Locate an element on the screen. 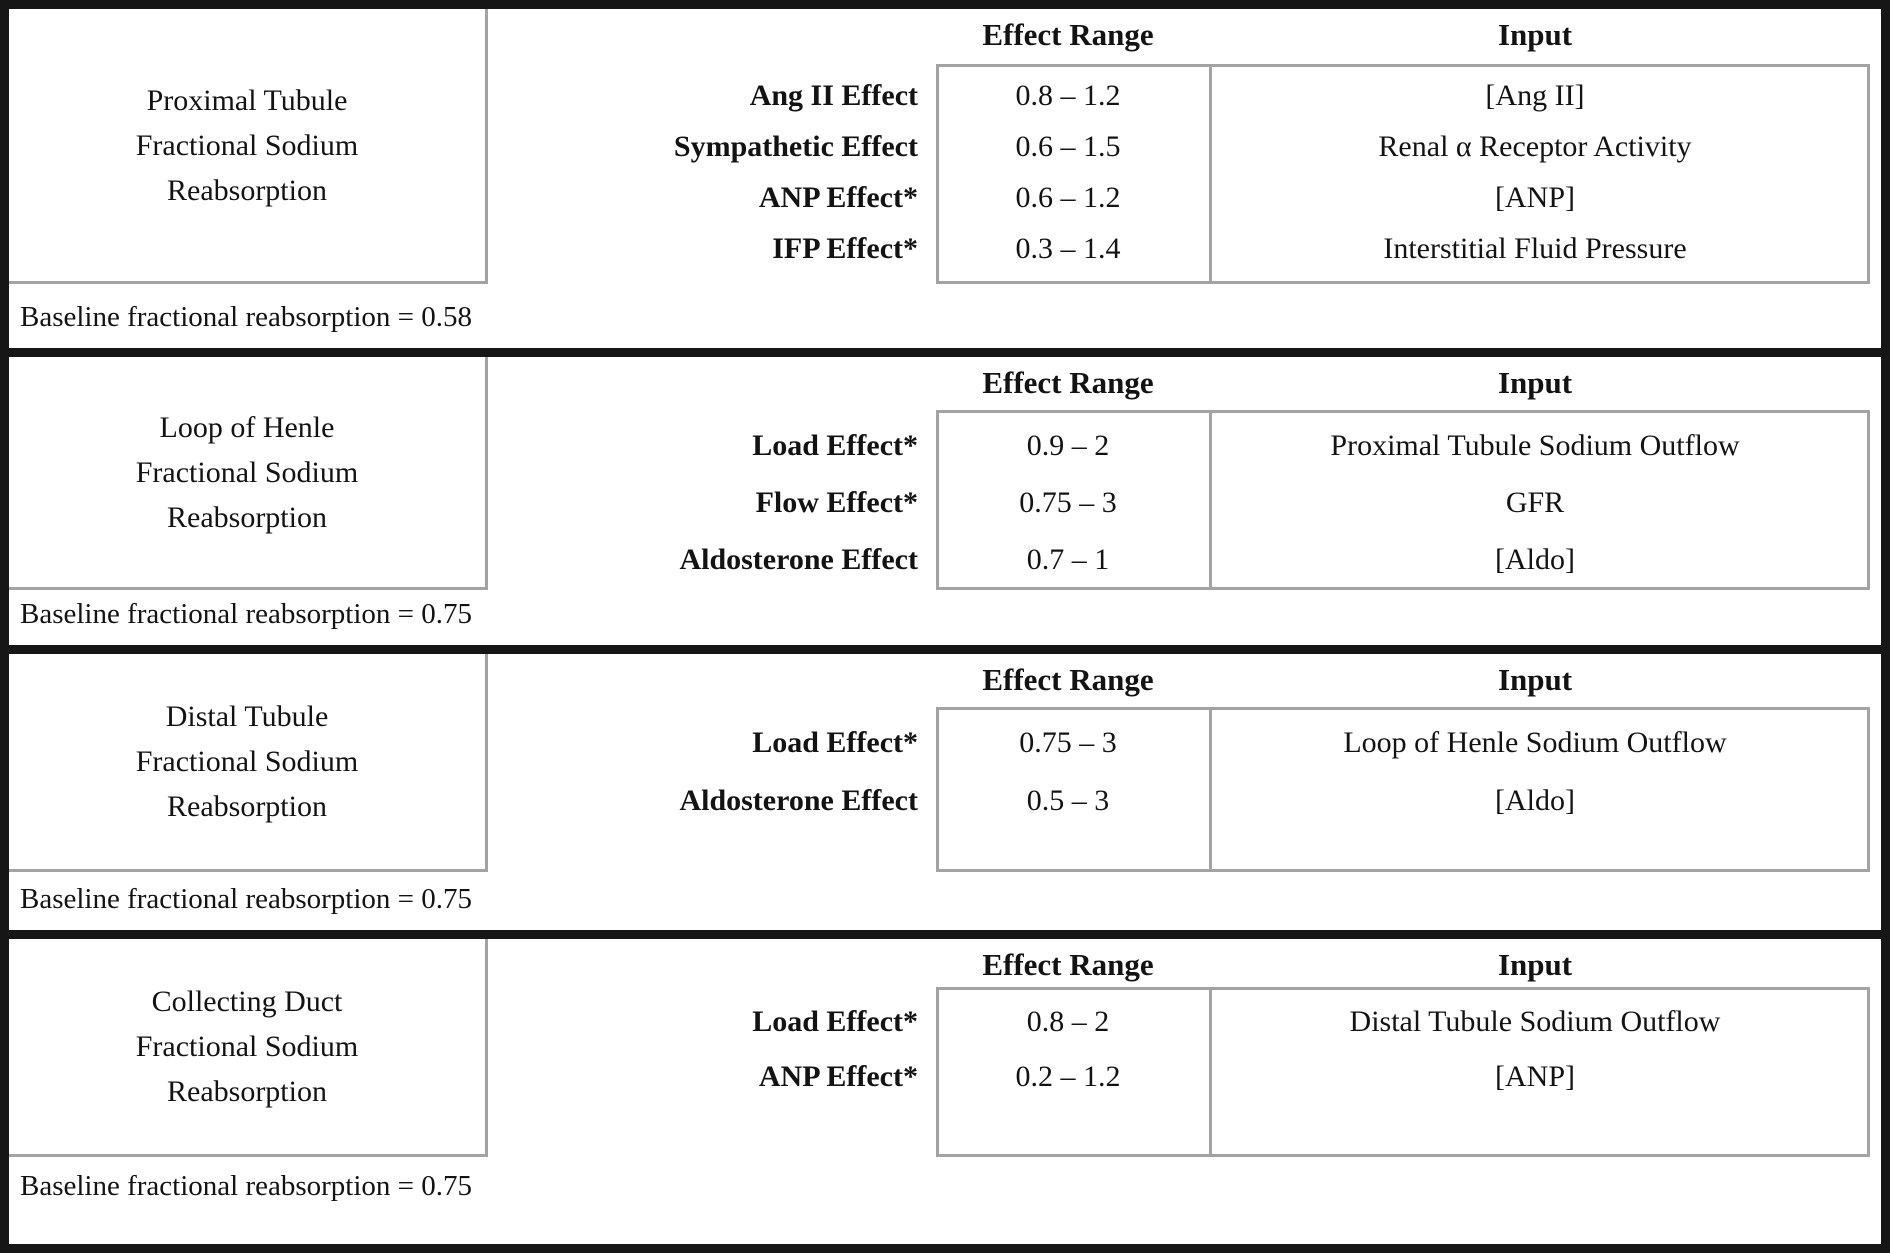  effect-range: 0.5 – 3 is located at coordinates (1068, 800).